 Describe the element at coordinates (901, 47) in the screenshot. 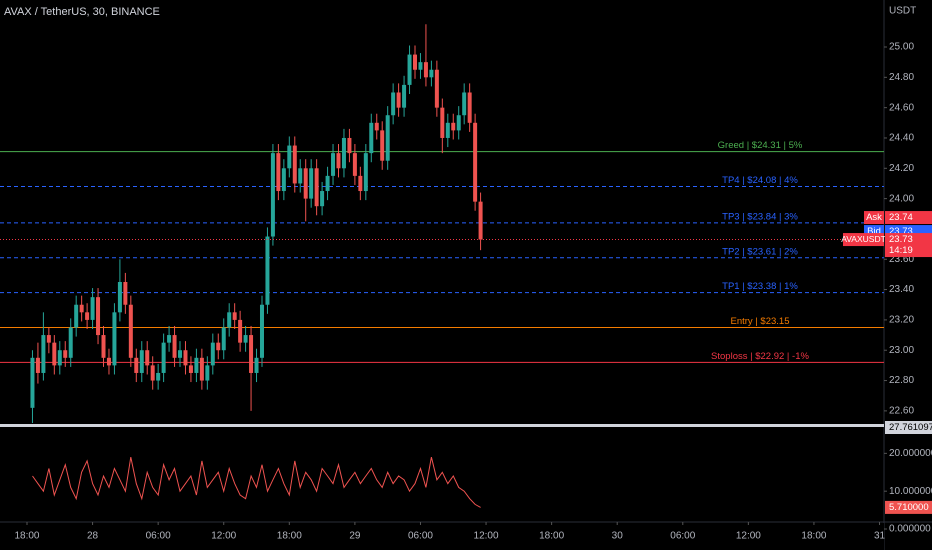

I see `y-tick-label: 25.00` at that location.